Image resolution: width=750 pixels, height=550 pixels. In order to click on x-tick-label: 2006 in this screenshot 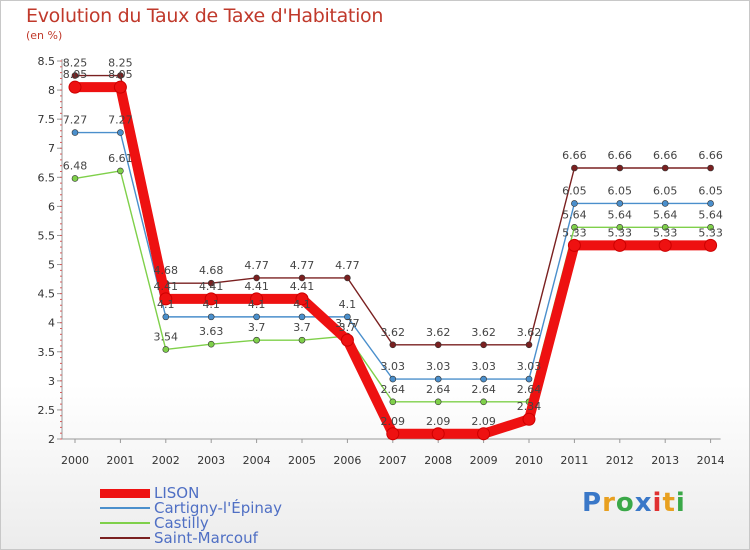, I will do `click(347, 460)`.